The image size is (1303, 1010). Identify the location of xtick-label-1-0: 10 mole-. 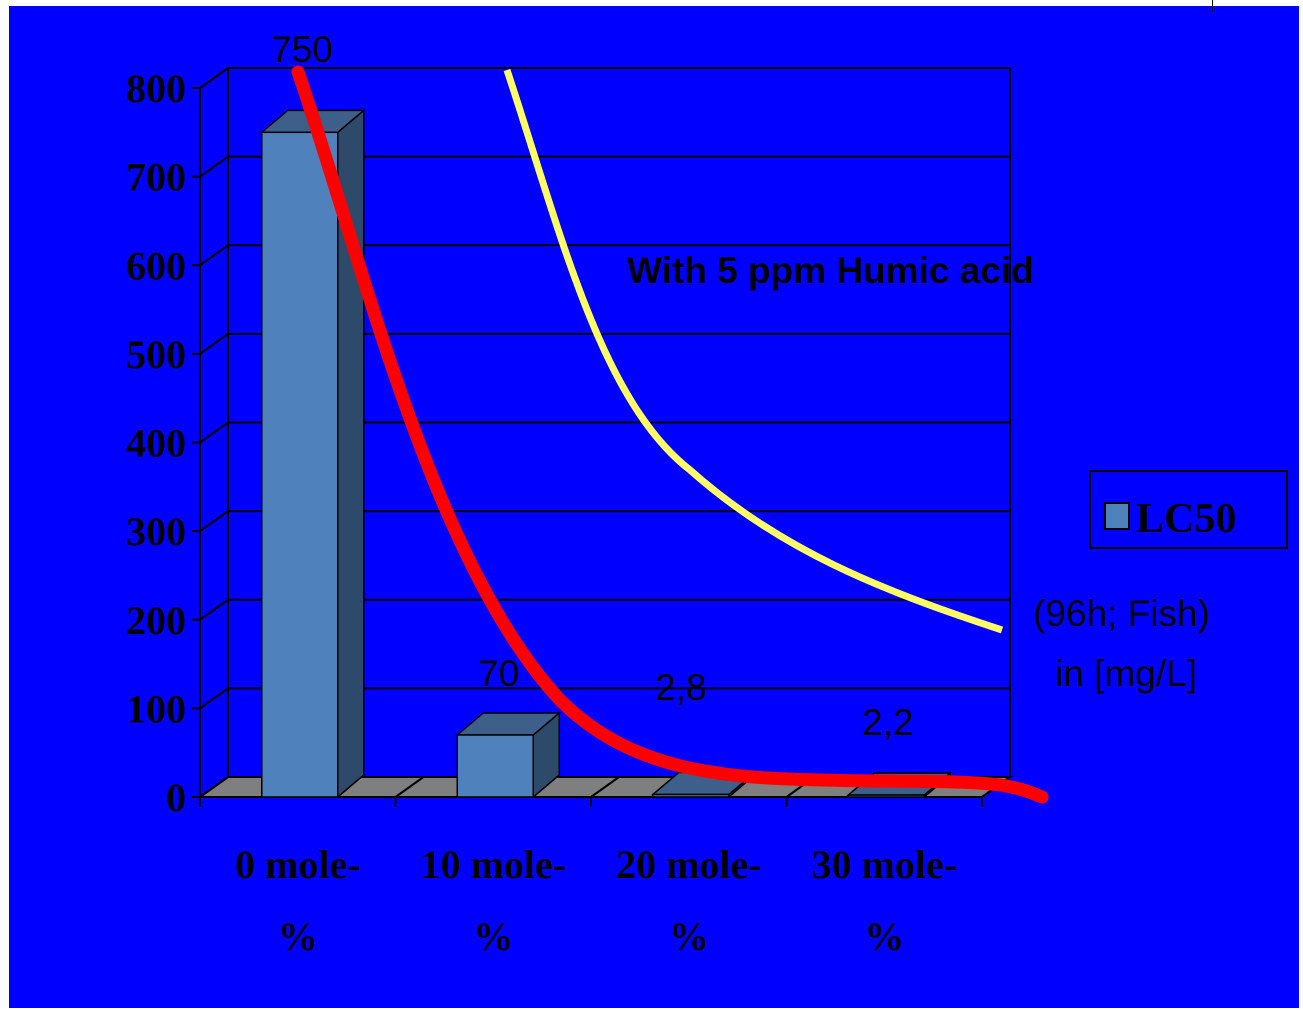
(493, 864).